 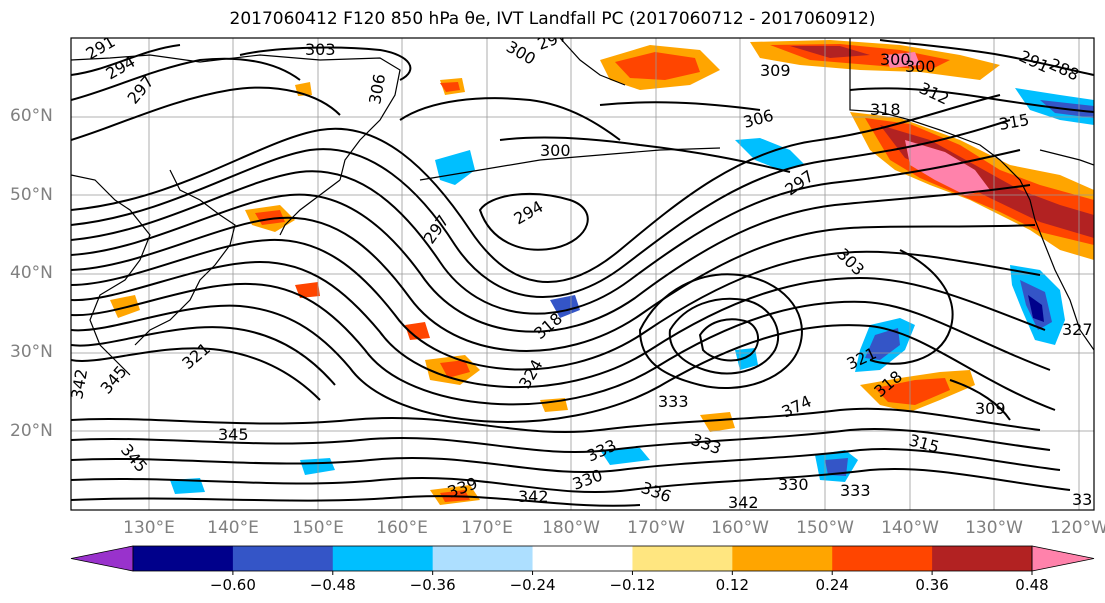 I want to click on colorbar-tick-label: 0.24, so click(x=832, y=585).